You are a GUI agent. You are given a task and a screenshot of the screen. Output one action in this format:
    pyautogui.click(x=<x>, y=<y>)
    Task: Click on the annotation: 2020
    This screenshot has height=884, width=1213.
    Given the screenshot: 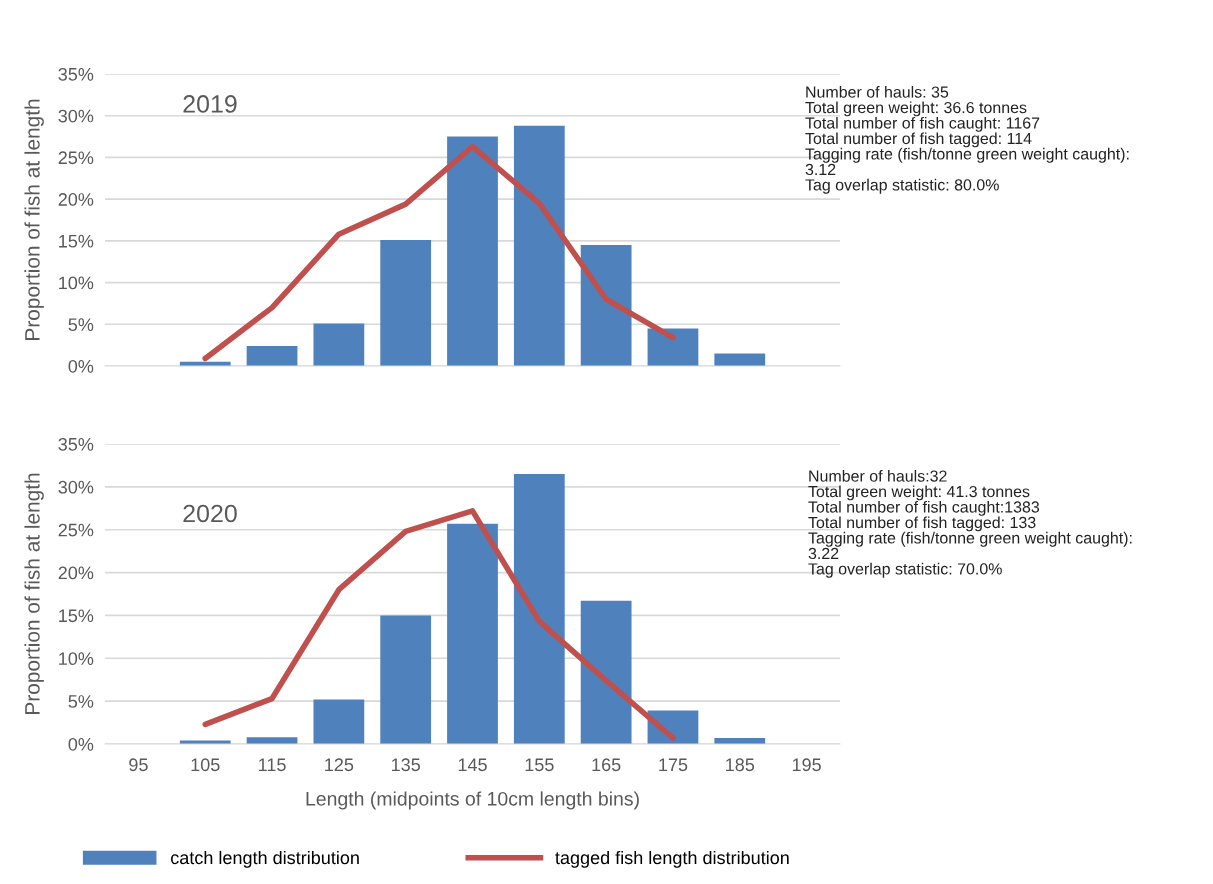 What is the action you would take?
    pyautogui.click(x=210, y=513)
    